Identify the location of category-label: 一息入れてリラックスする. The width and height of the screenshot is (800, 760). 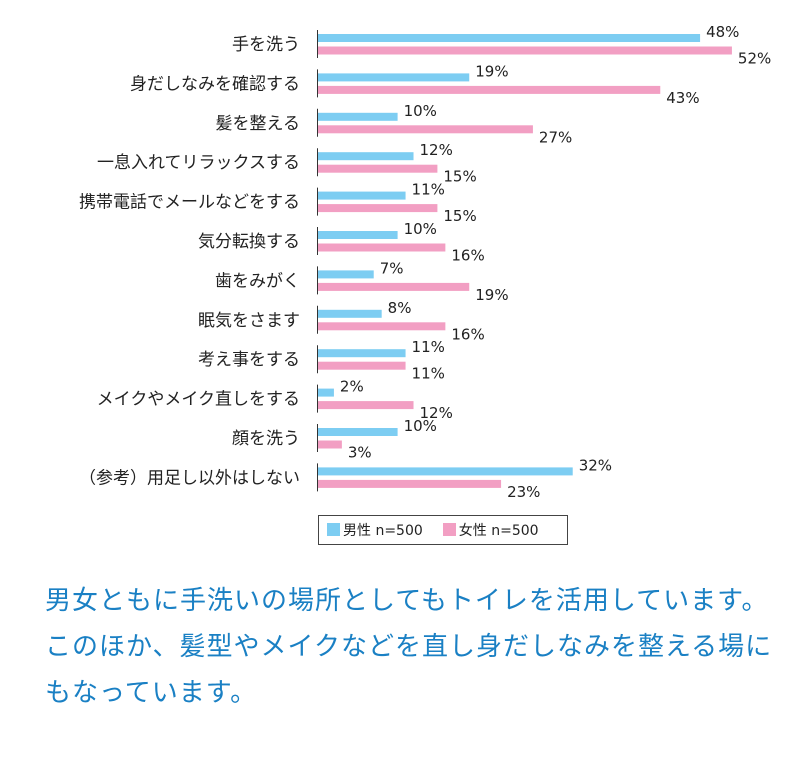
(198, 163).